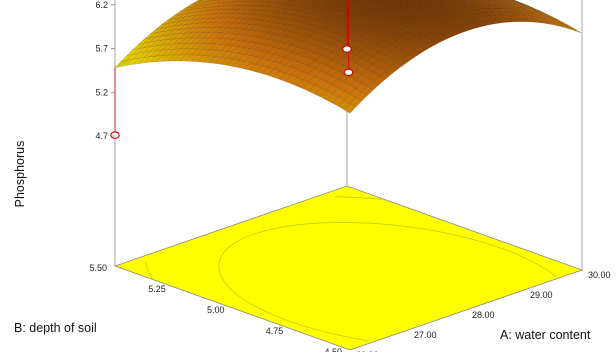 The height and width of the screenshot is (352, 616). Describe the element at coordinates (599, 275) in the screenshot. I see `x-tick-label-5: 30.00` at that location.